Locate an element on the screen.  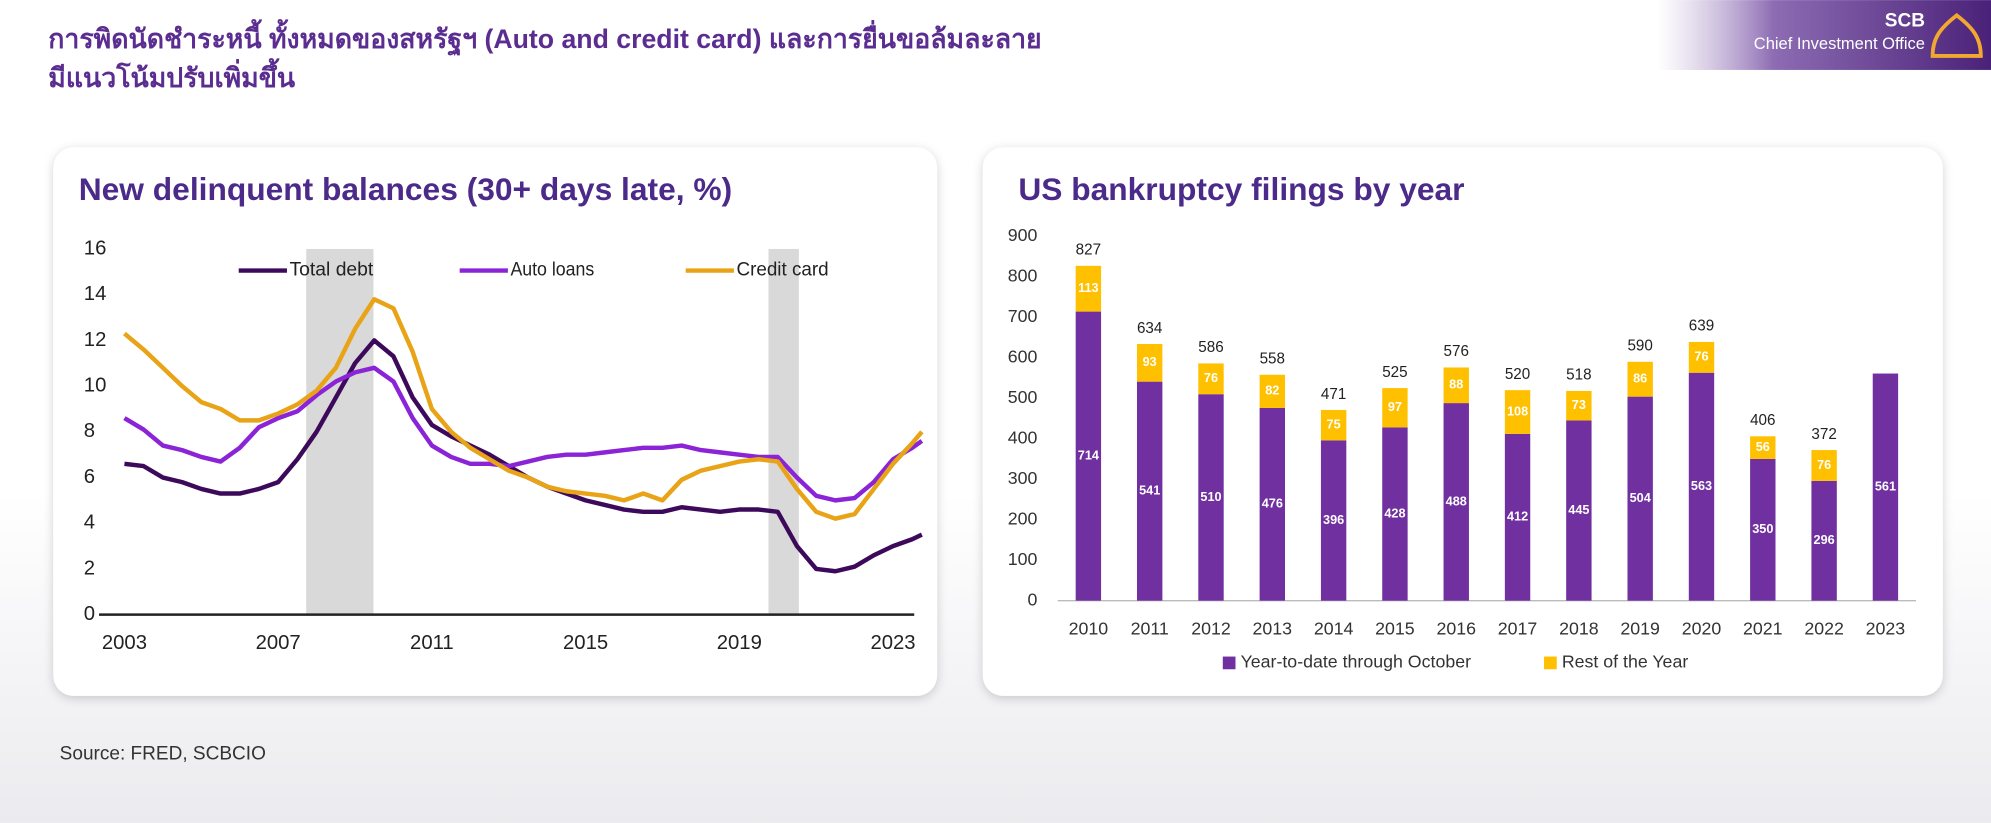
legend-label: Rest of the Year is located at coordinates (1625, 662).